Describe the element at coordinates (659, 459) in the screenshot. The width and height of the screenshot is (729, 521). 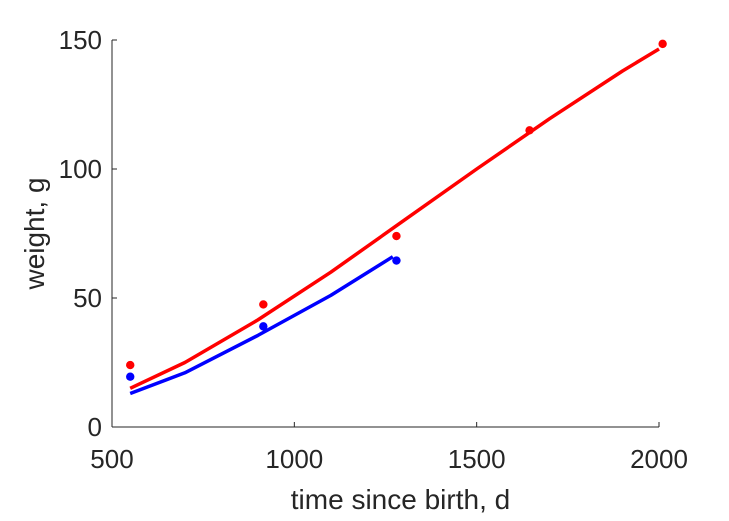
I see `x-tick-label: 2000` at that location.